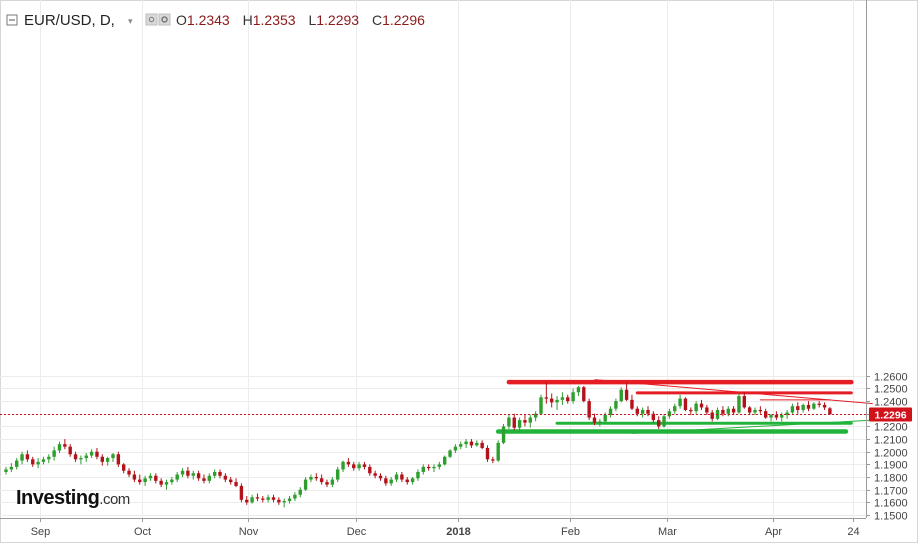 Image resolution: width=918 pixels, height=548 pixels. I want to click on gear-icon, so click(164, 19).